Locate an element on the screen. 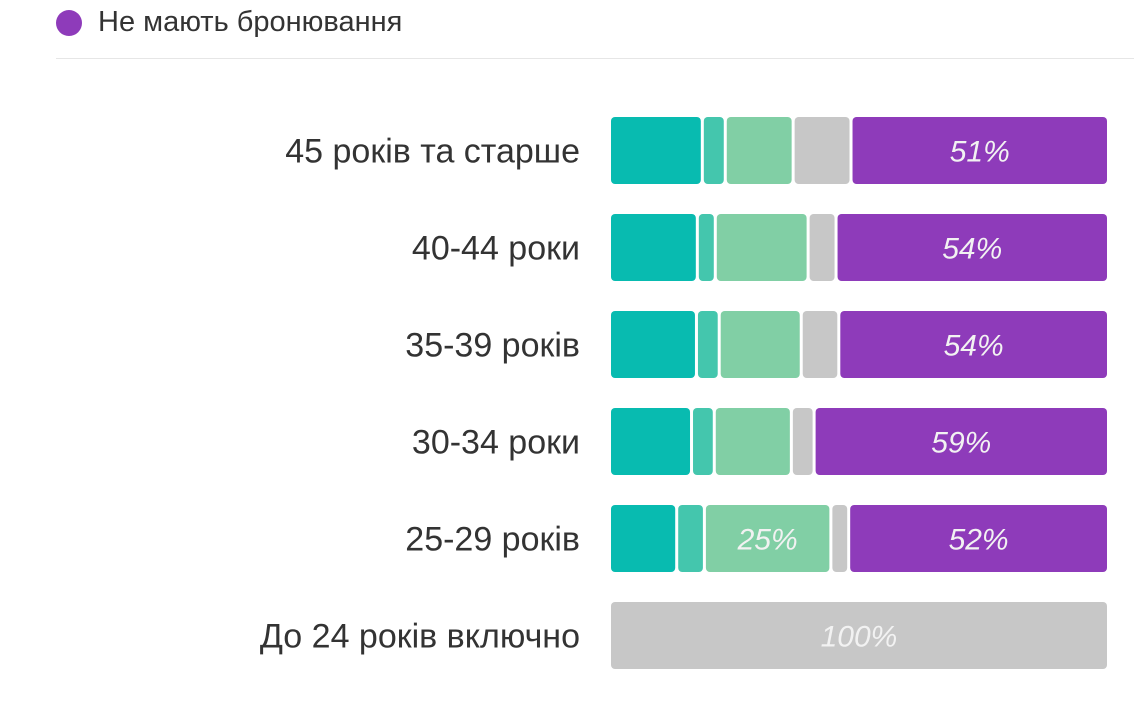 This screenshot has width=1134, height=720. data-label: 100% is located at coordinates (859, 637).